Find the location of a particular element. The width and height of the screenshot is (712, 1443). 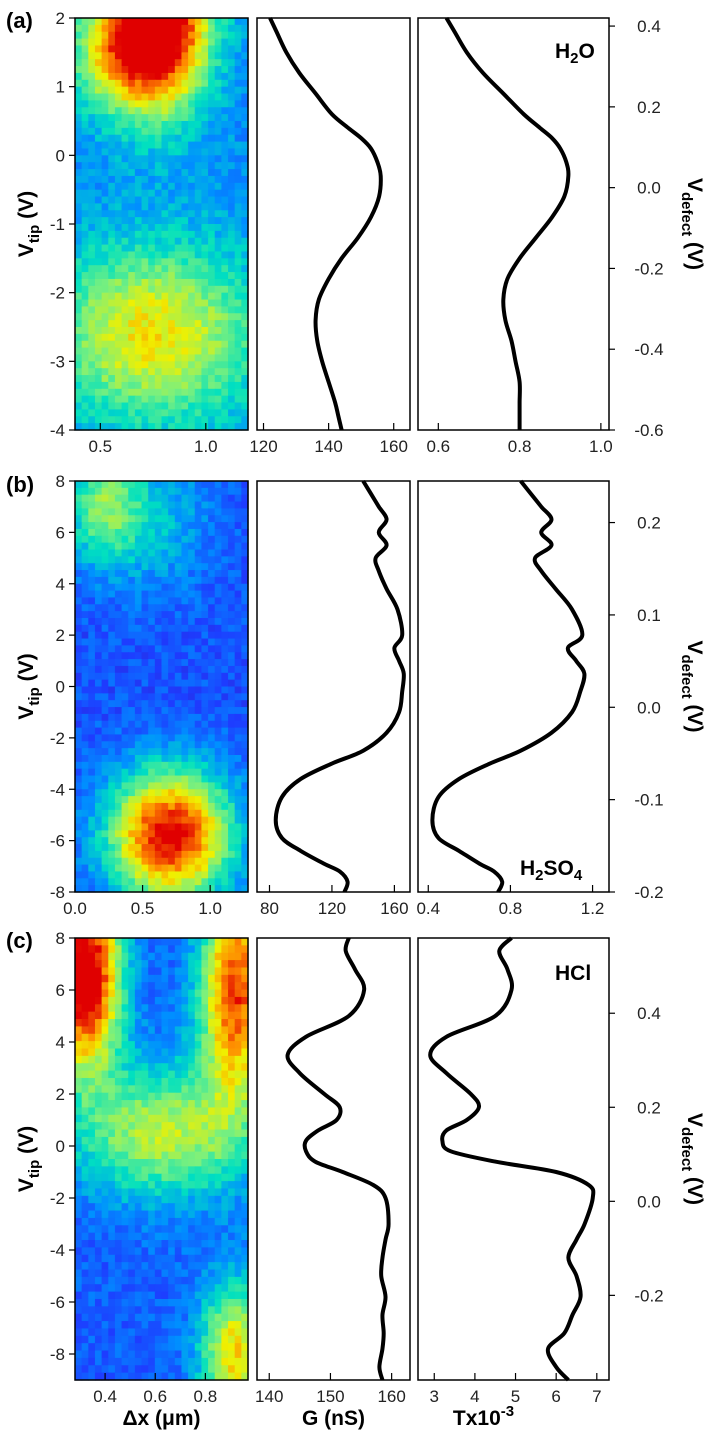

panel-label: (b) is located at coordinates (20, 484).